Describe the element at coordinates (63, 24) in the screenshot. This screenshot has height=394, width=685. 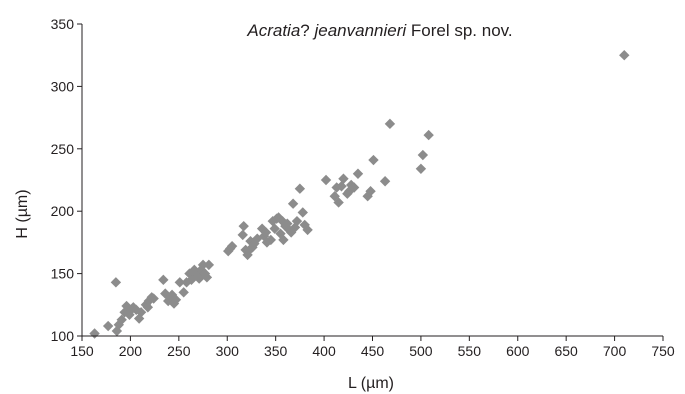
I see `y-tick-label: 350` at that location.